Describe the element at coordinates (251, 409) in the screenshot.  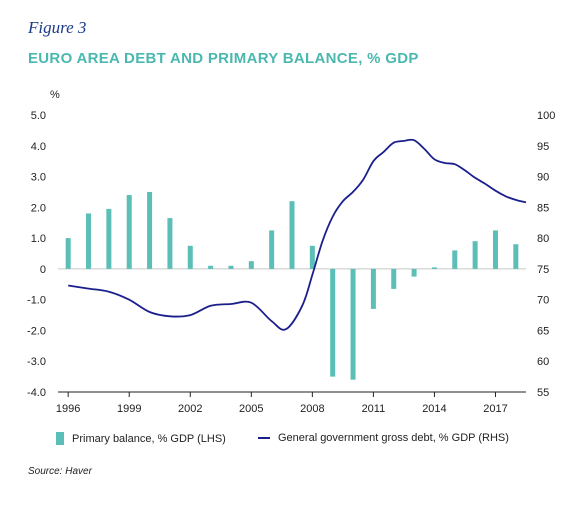
I see `x-tick-label: 2005` at that location.